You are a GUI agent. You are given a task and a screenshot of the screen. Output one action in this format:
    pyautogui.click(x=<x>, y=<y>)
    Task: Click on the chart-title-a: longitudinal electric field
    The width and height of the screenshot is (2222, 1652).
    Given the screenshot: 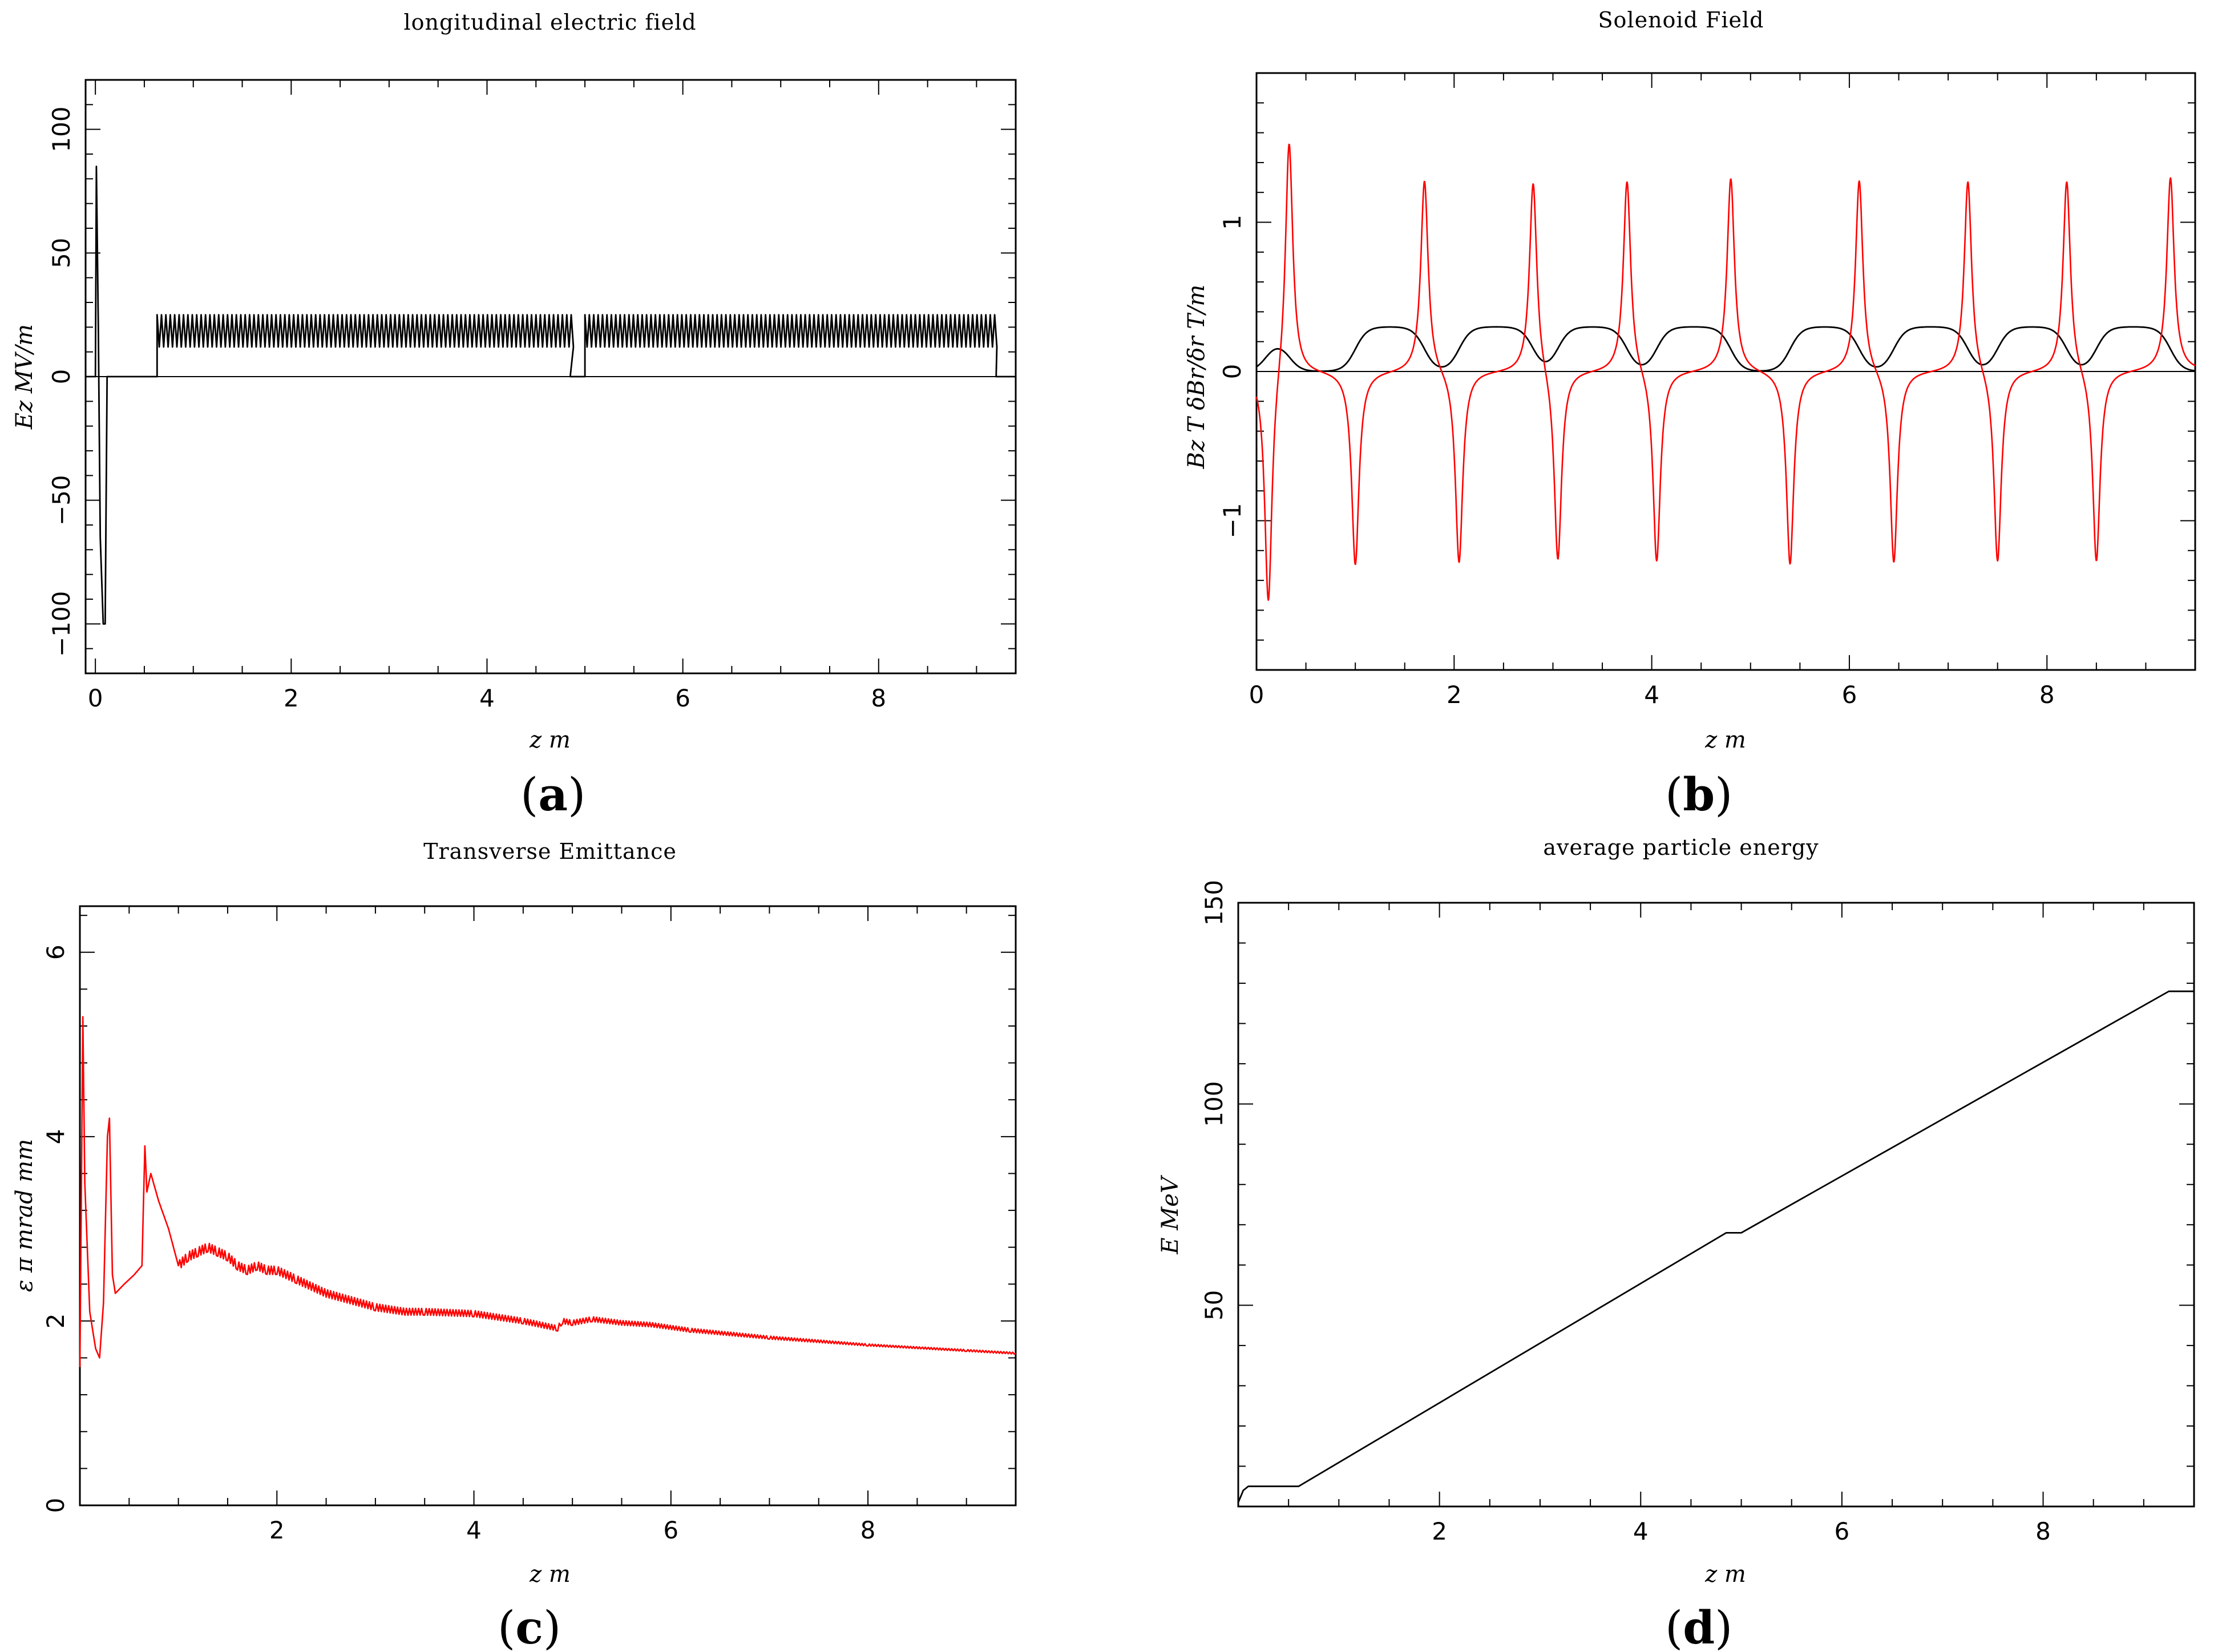 What is the action you would take?
    pyautogui.click(x=549, y=22)
    